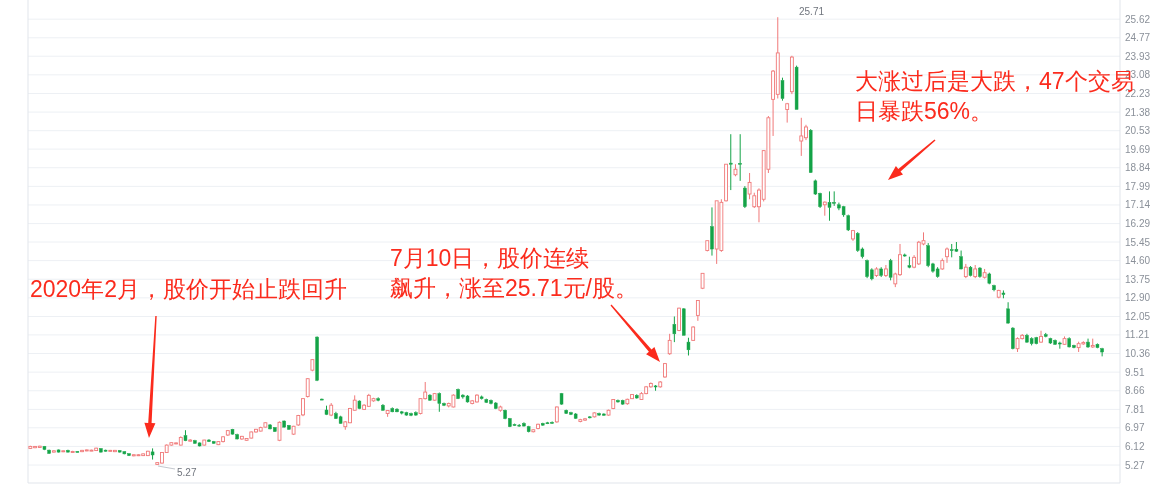 The image size is (1154, 487). What do you see at coordinates (1138, 131) in the screenshot?
I see `y-tick-label: 20.53` at bounding box center [1138, 131].